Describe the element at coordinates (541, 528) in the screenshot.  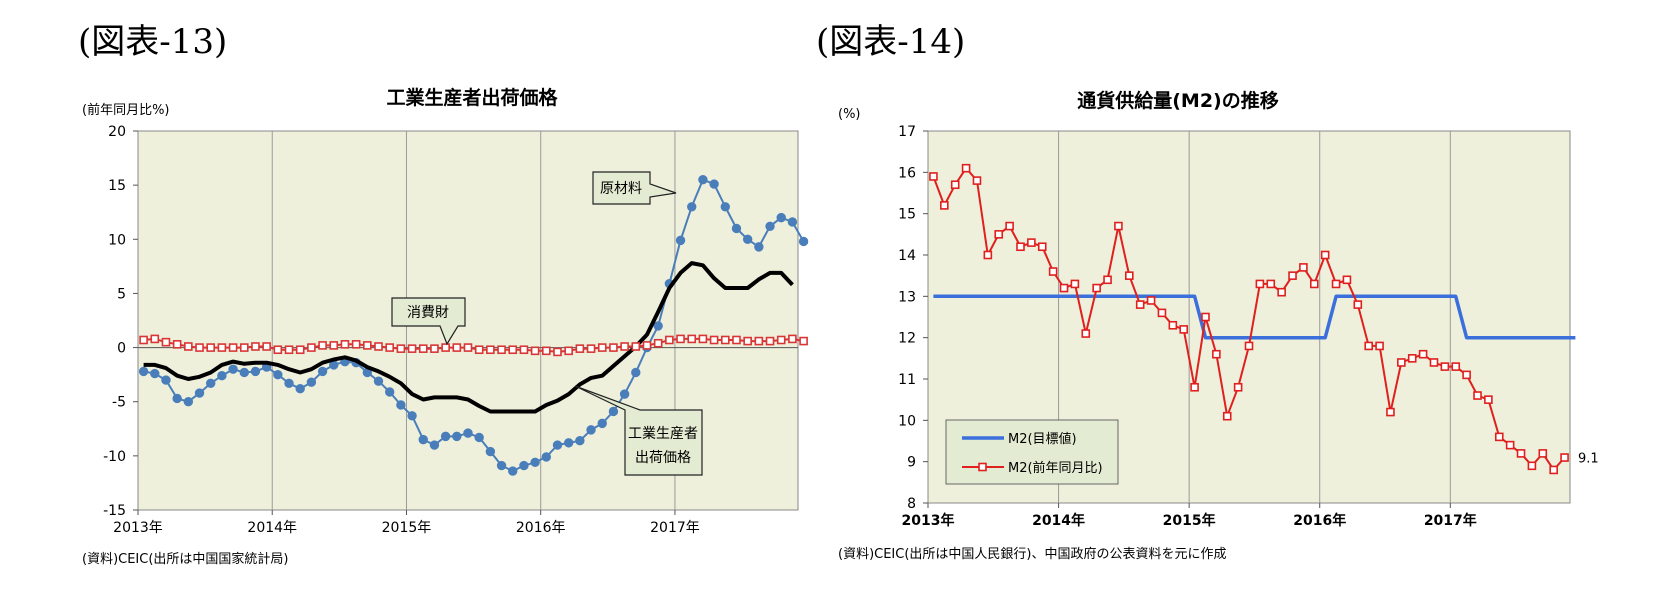
I see `left-x-tick-label: 2016年` at that location.